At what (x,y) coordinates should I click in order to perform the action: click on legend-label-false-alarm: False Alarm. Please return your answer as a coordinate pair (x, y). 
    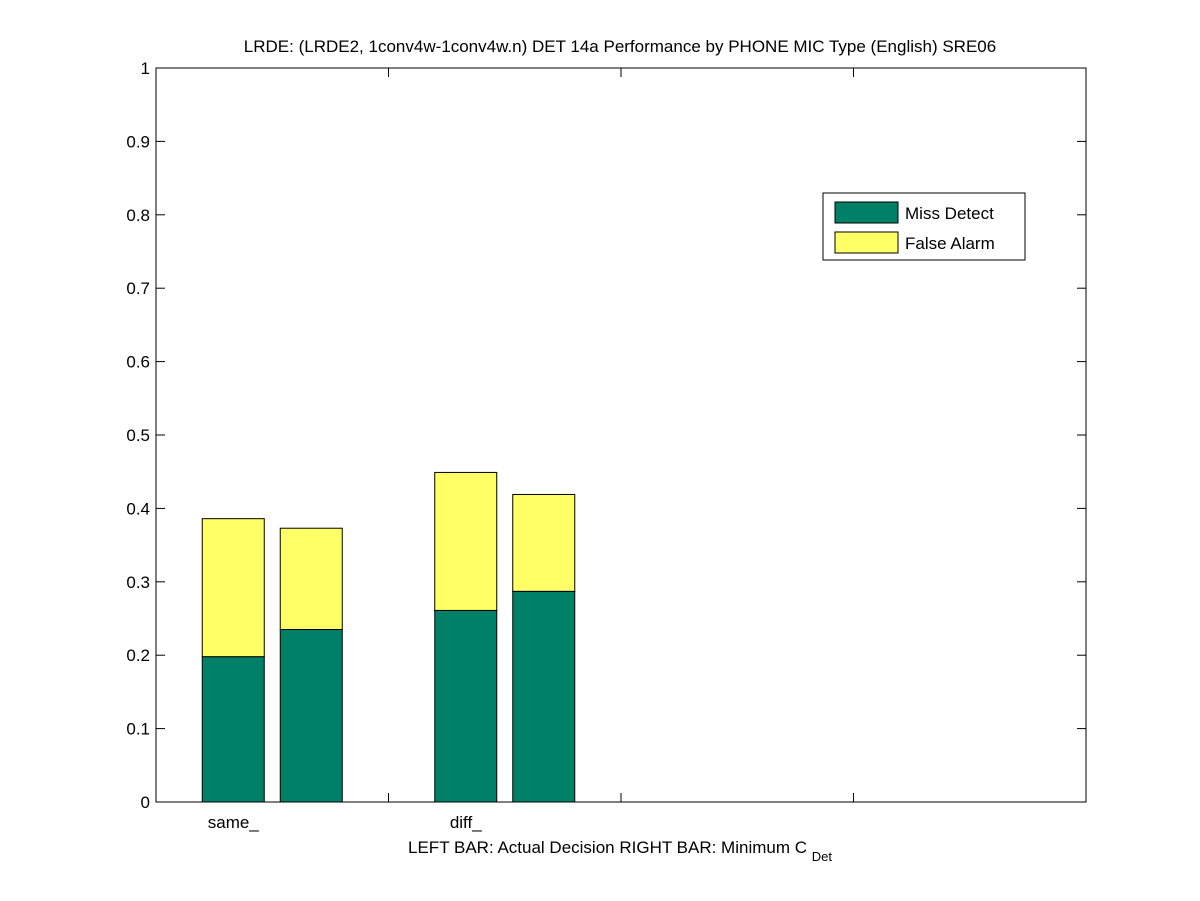
    Looking at the image, I should click on (950, 243).